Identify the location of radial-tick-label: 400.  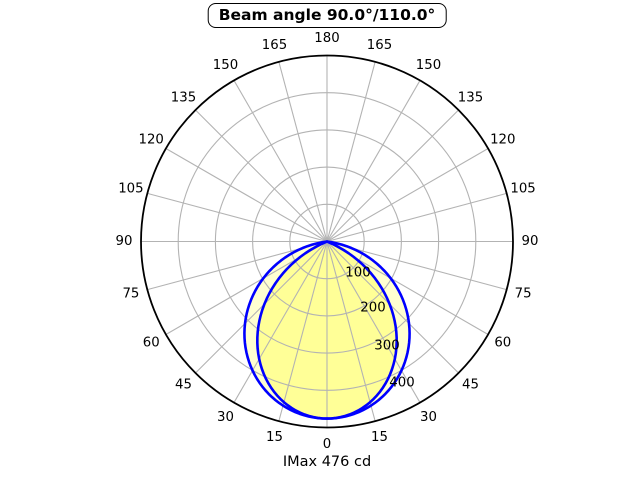
(401, 383).